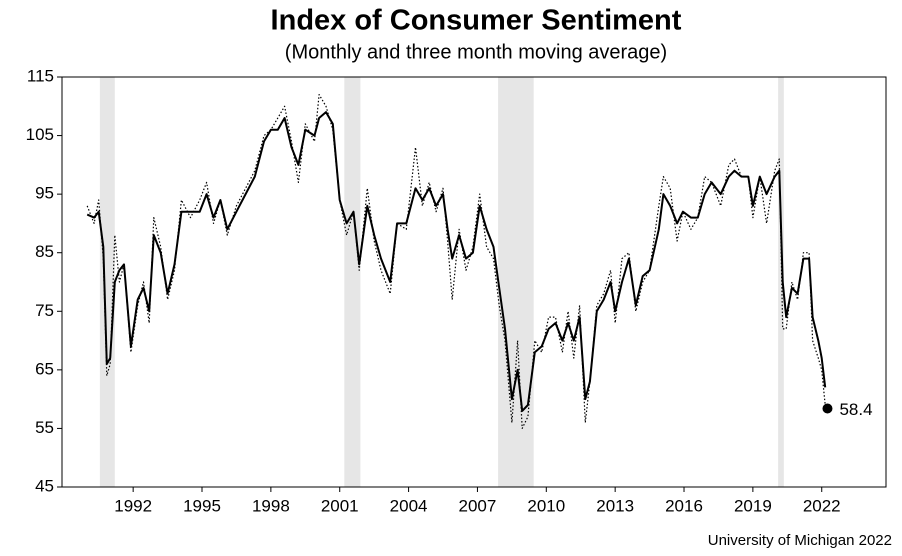  What do you see at coordinates (476, 21) in the screenshot?
I see `chart-title: Index of Consumer Sentiment` at bounding box center [476, 21].